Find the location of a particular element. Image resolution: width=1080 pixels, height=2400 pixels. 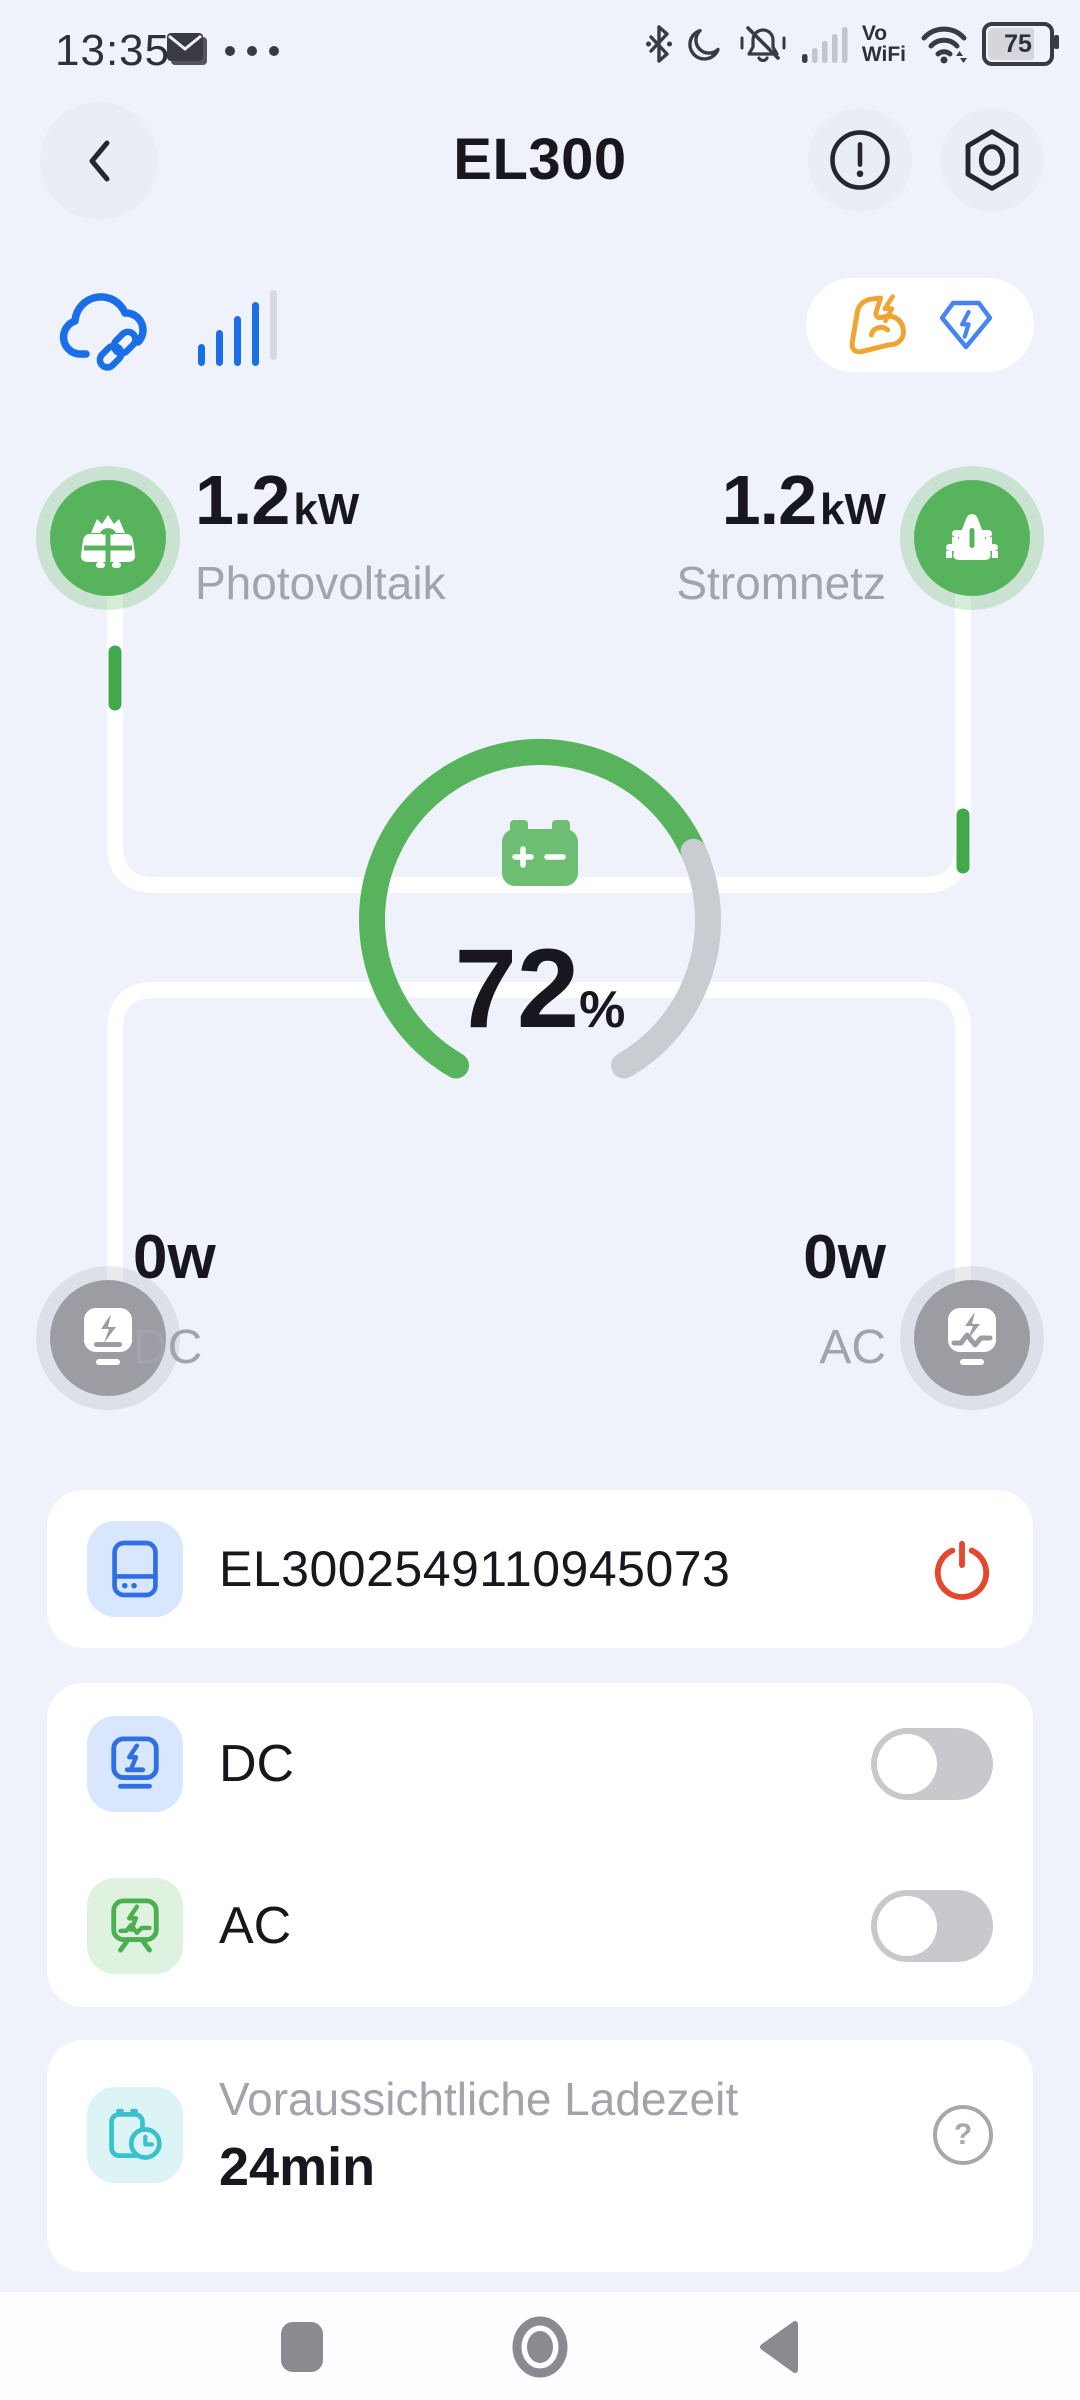

battery-clock-icon is located at coordinates (135, 2135).